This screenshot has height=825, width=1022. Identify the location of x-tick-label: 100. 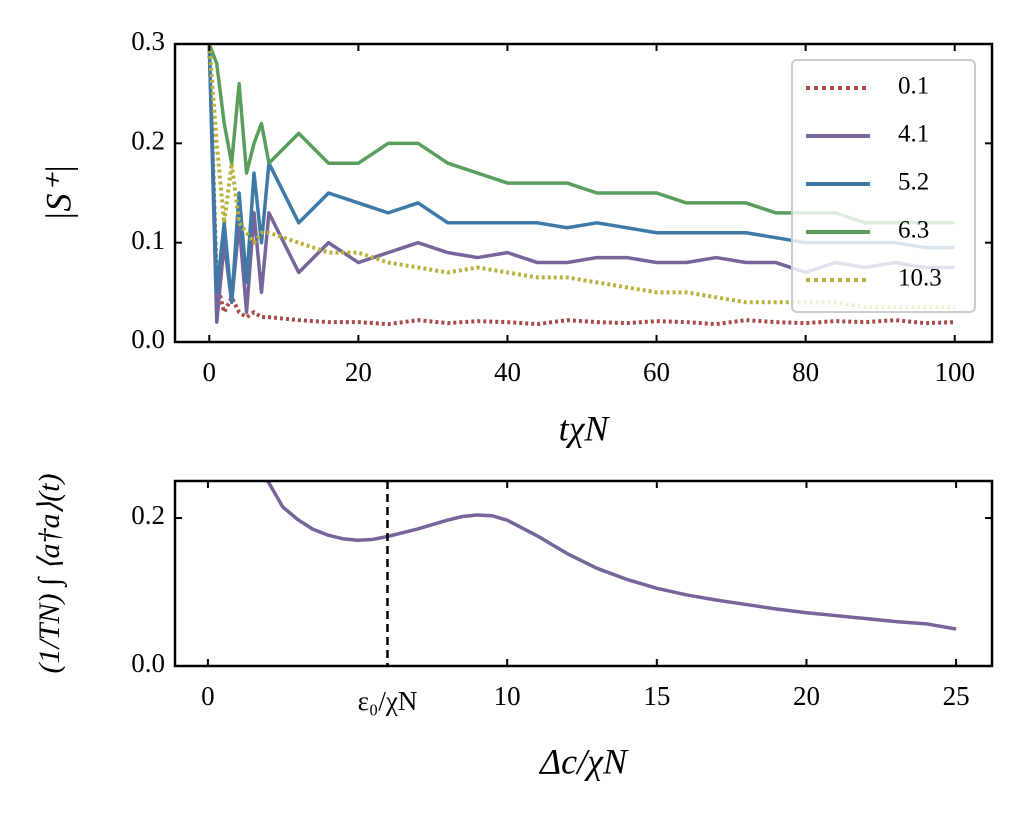
(954, 372).